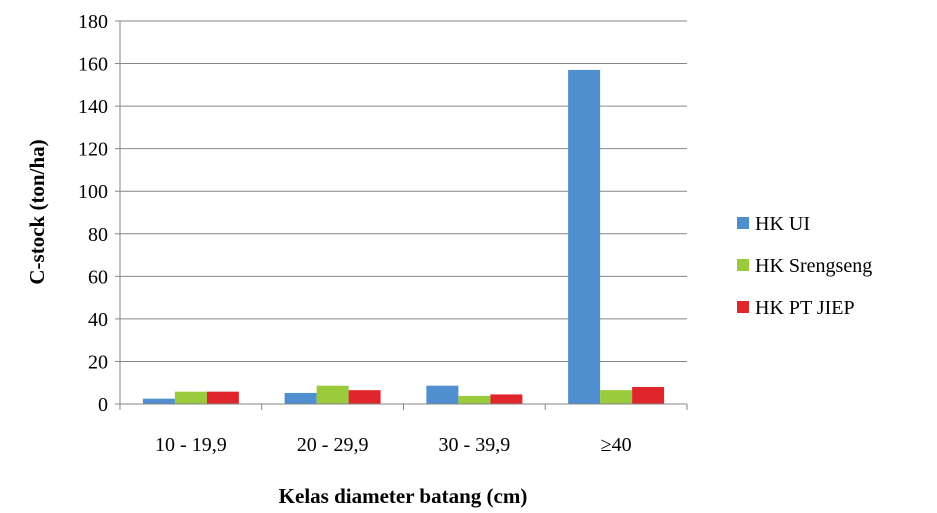 Image resolution: width=937 pixels, height=513 pixels. What do you see at coordinates (813, 266) in the screenshot?
I see `legend-label: HK Srengseng` at bounding box center [813, 266].